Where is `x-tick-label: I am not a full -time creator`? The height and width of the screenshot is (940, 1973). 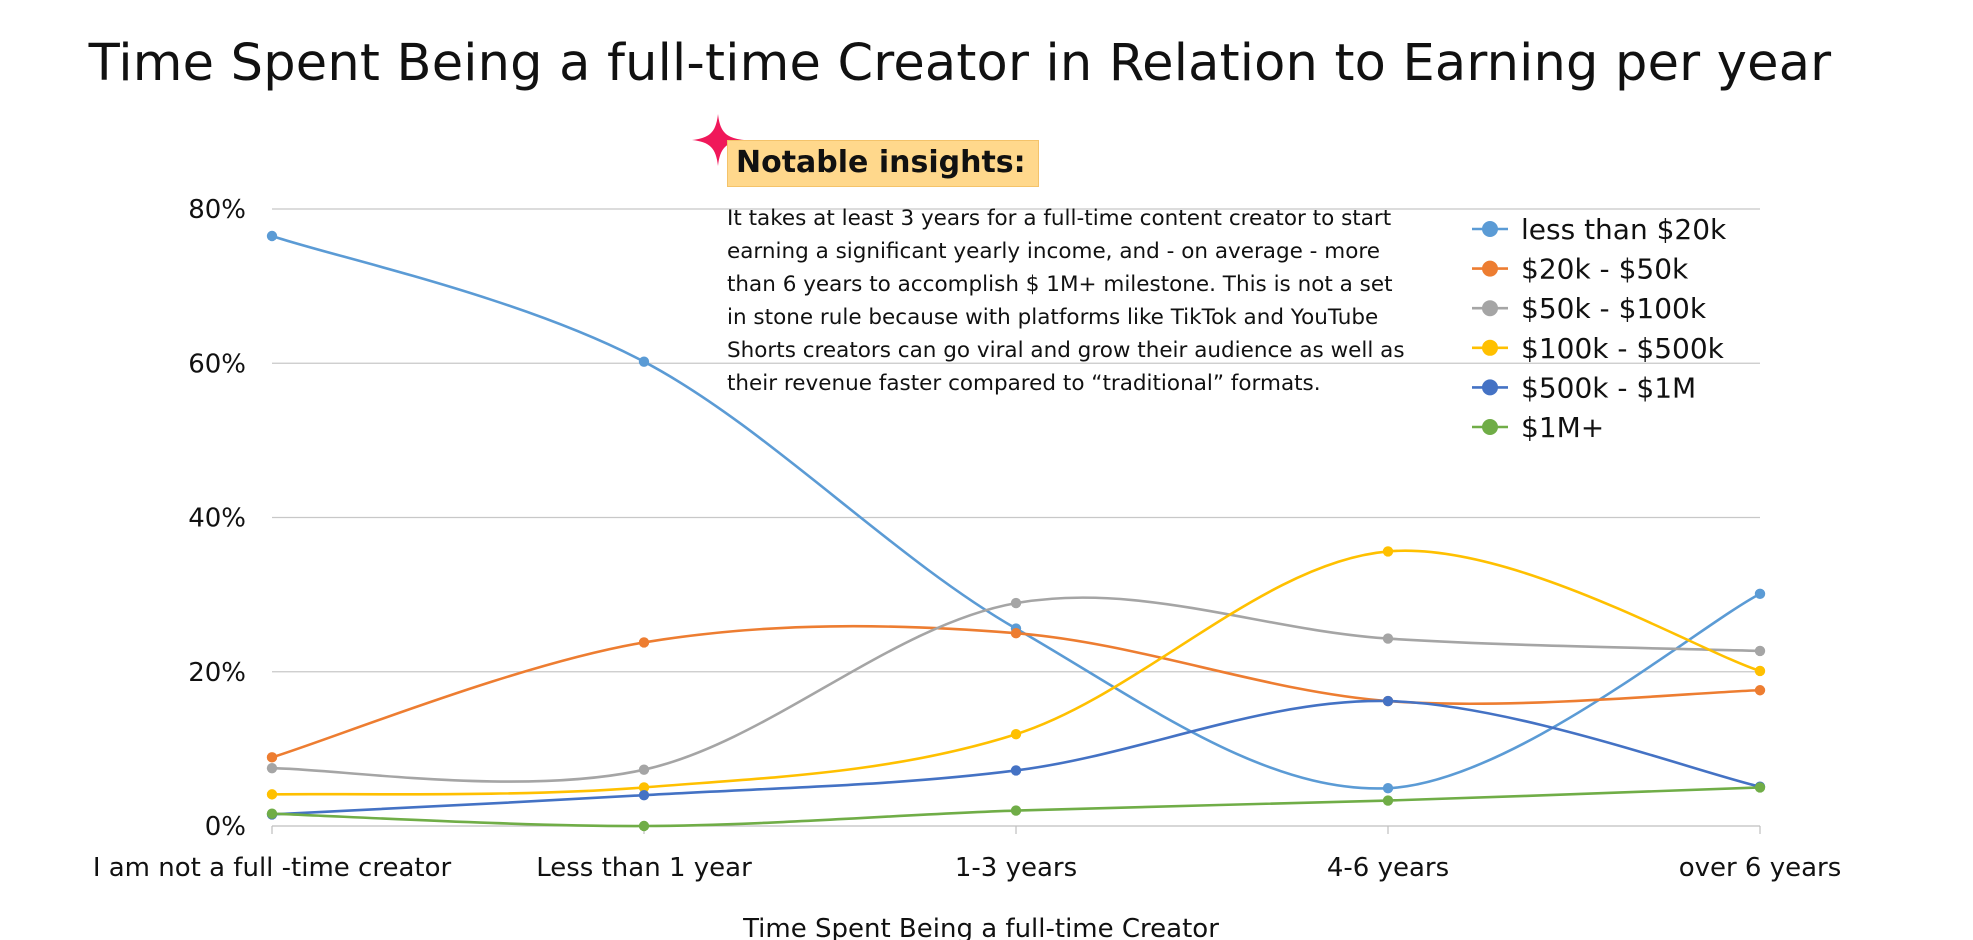 x-tick-label: I am not a full -time creator is located at coordinates (272, 868).